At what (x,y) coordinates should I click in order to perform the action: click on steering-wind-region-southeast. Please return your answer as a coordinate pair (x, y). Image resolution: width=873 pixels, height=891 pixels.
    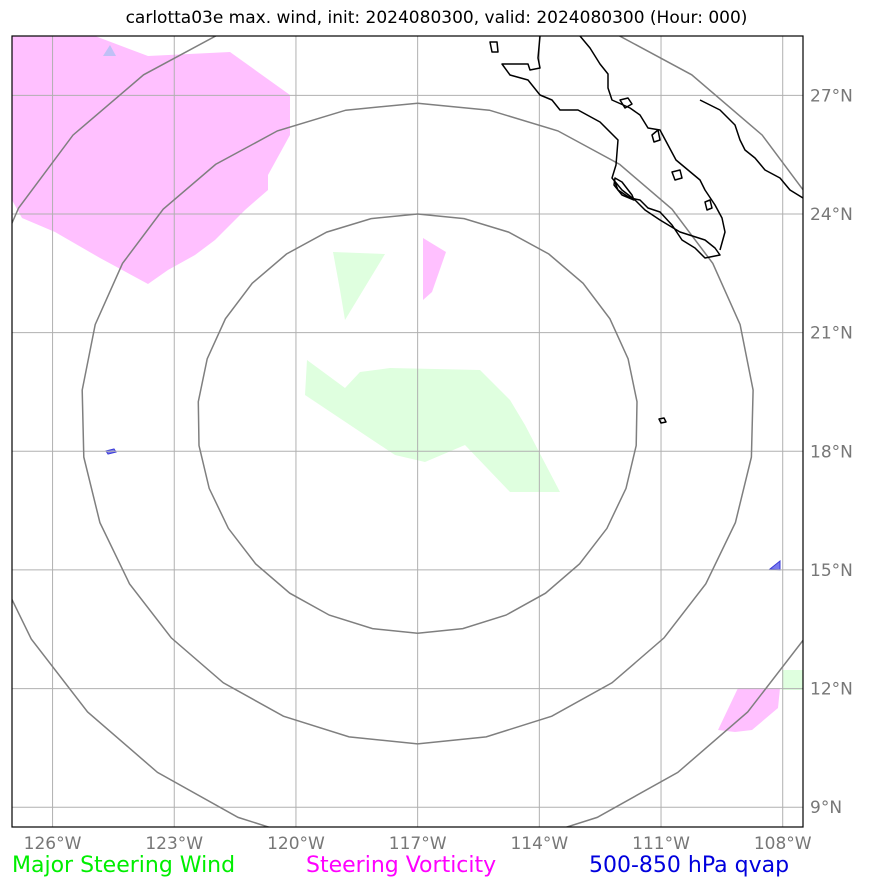
    Looking at the image, I should click on (792, 680).